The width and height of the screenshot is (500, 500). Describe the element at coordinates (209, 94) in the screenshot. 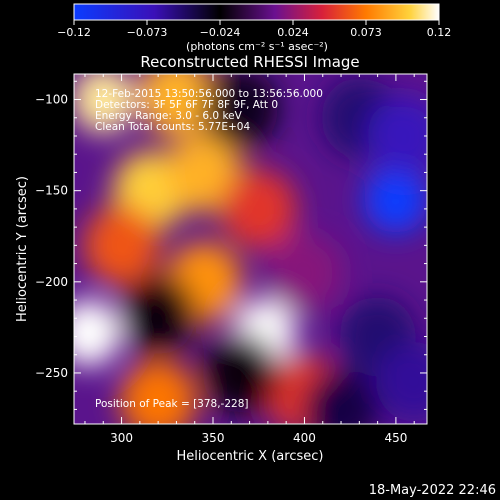

I see `annotation-time-range: 12-Feb-2015 13:50:56.000 to 13:56:56.000` at that location.